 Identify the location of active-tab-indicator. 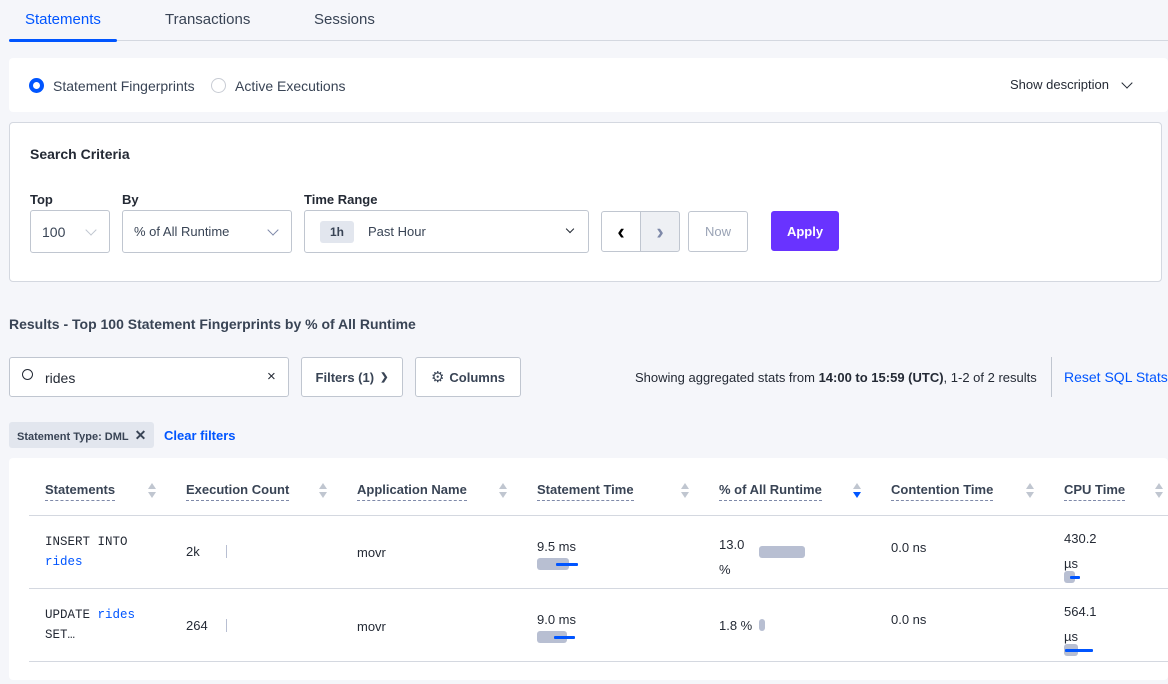
(63, 40).